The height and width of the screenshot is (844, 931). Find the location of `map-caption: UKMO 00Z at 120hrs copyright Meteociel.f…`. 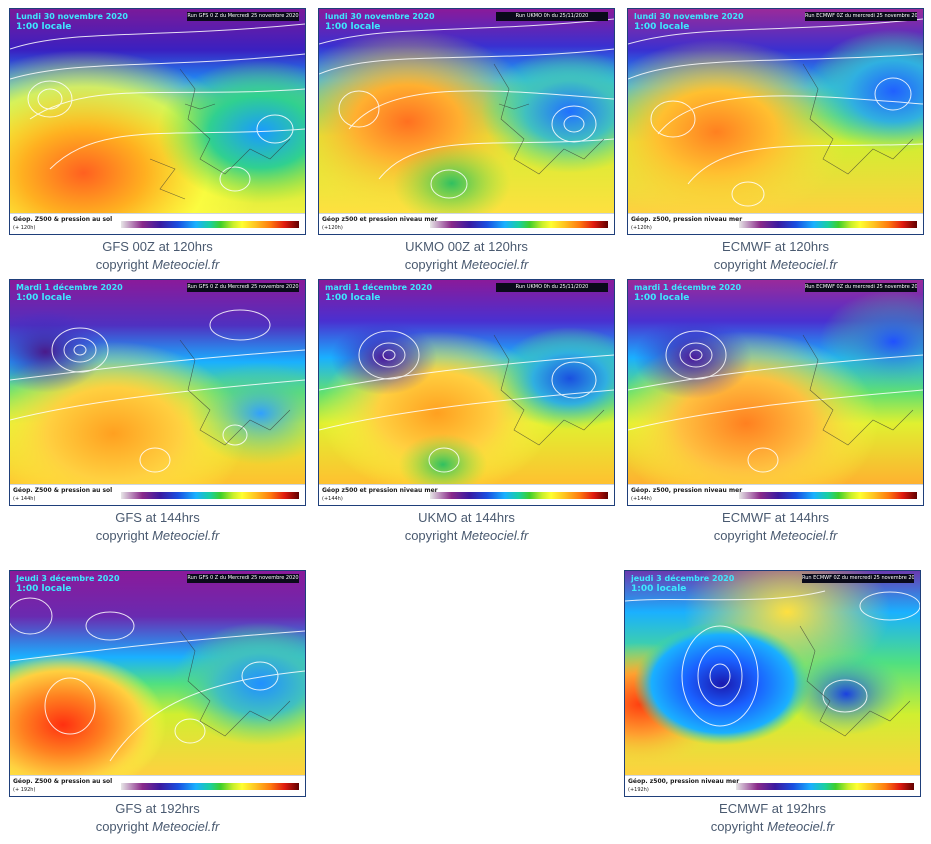

map-caption: UKMO 00Z at 120hrs copyright Meteociel.f… is located at coordinates (466, 256).